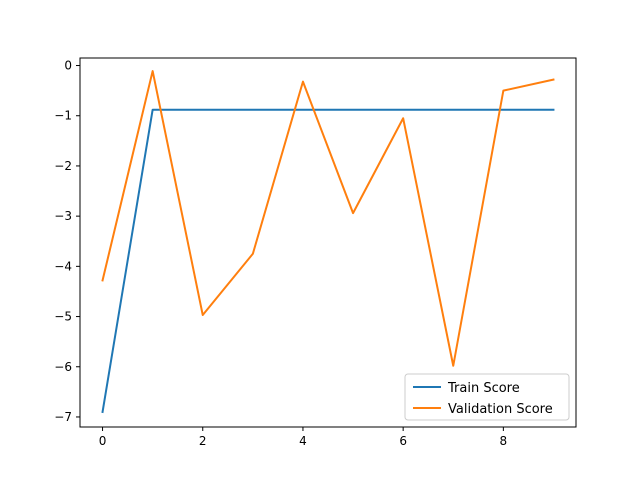  I want to click on x-tick-label: 8, so click(504, 441).